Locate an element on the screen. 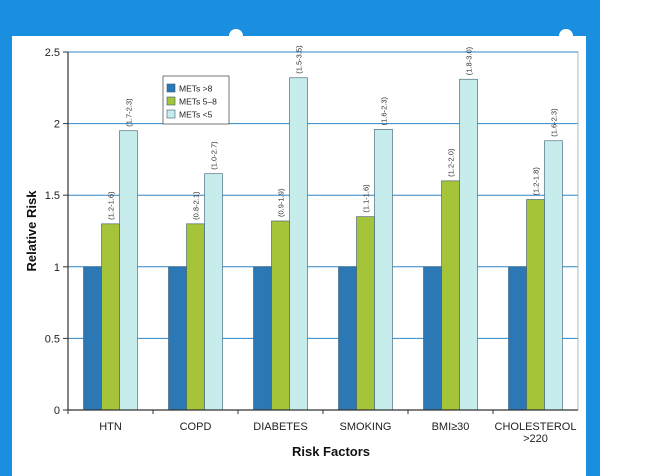  frame-right-border is located at coordinates (593, 238).